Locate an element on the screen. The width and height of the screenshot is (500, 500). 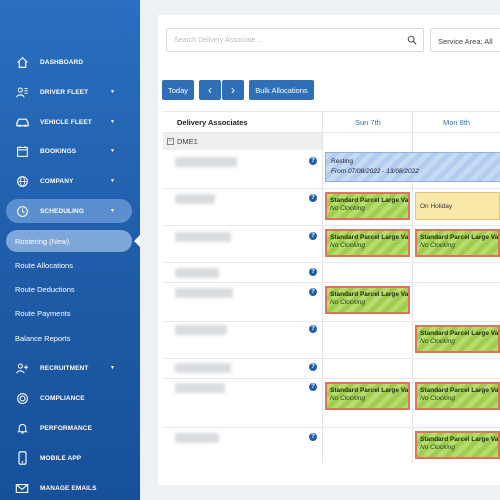
collapse-icon: − is located at coordinates (170, 141).